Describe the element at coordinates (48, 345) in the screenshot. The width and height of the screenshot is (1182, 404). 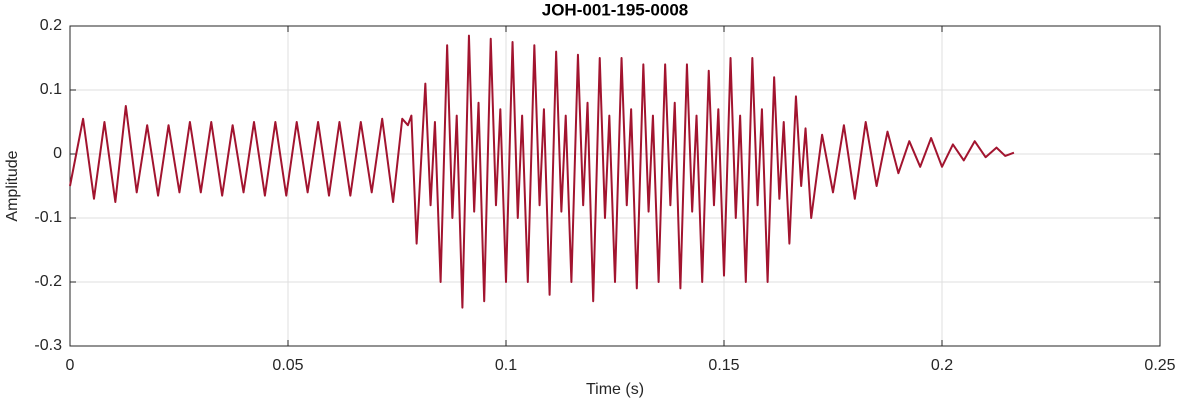
I see `y-tick-label: -0.3` at that location.